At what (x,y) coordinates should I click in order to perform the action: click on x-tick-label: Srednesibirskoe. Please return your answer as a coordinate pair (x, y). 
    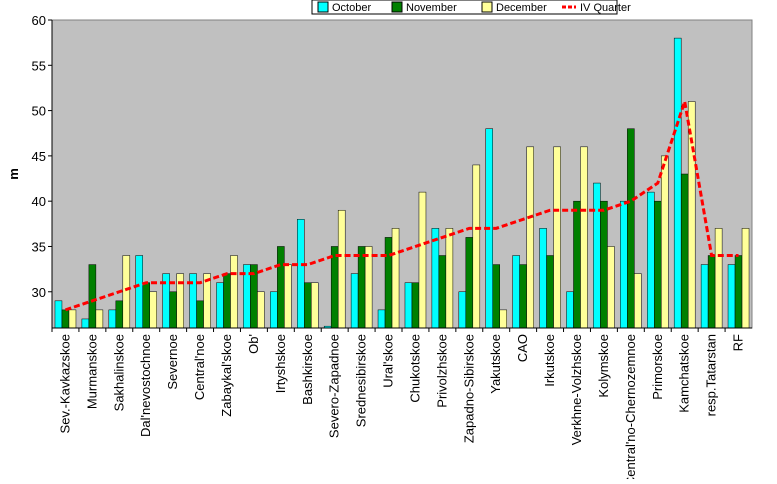
    Looking at the image, I should click on (361, 380).